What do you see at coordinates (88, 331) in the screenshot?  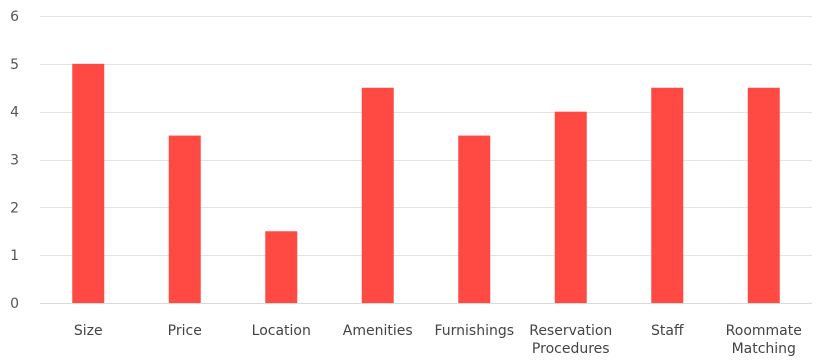 I see `x-tick-label: Size` at bounding box center [88, 331].